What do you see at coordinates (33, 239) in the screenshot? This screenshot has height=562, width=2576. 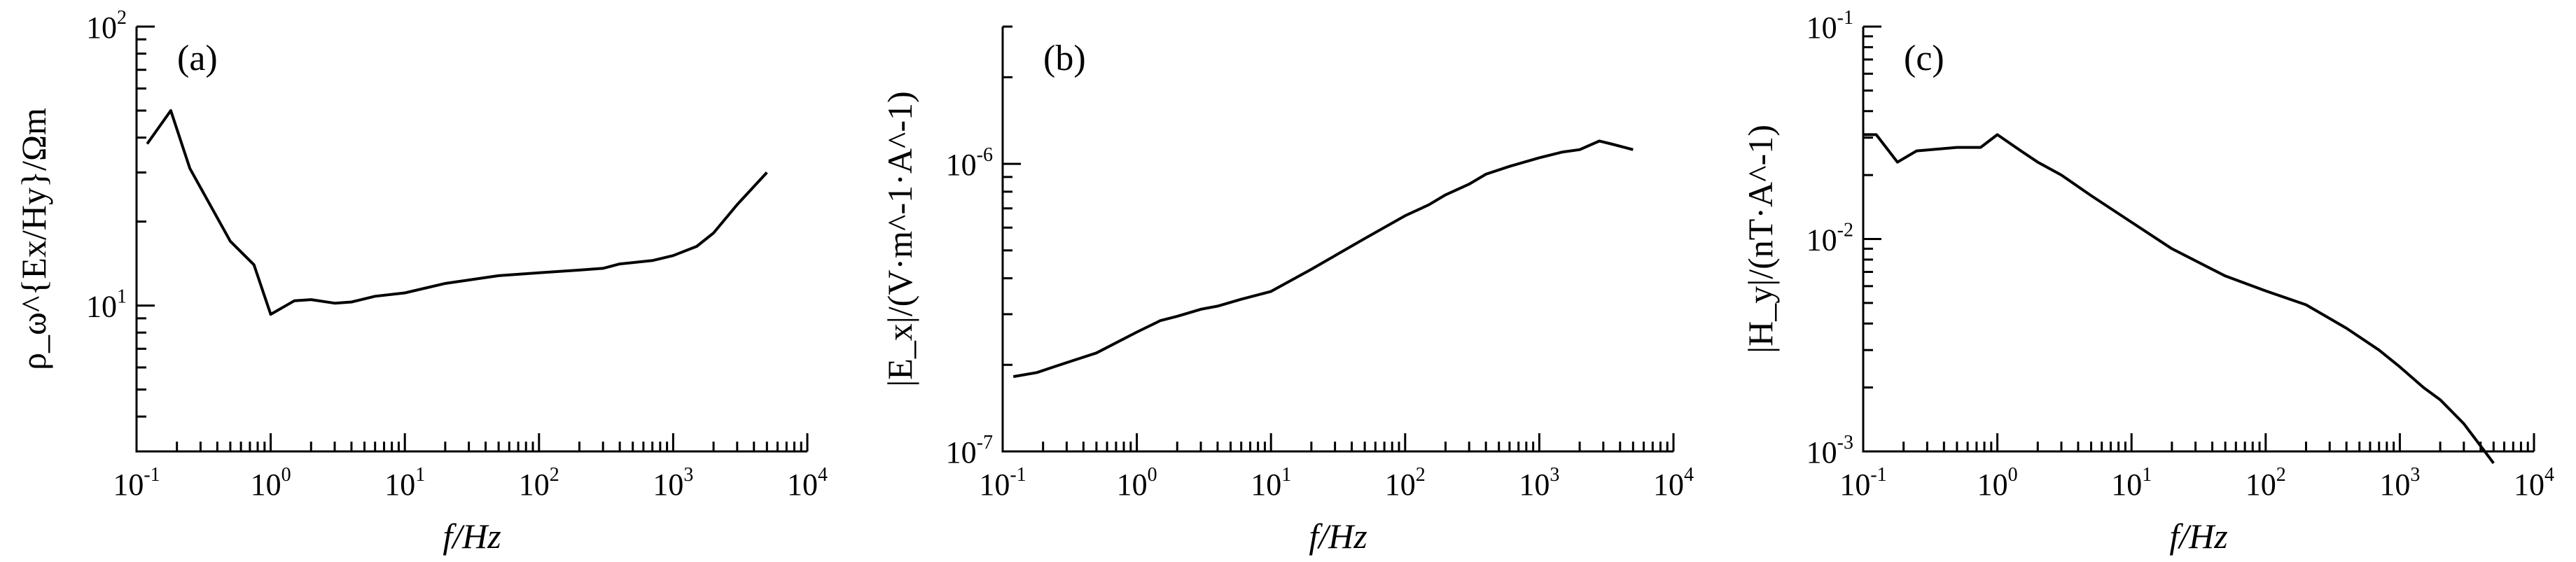 I see `y-axis-title: ρ_ω^{Ex/Hy}/Ωm` at bounding box center [33, 239].